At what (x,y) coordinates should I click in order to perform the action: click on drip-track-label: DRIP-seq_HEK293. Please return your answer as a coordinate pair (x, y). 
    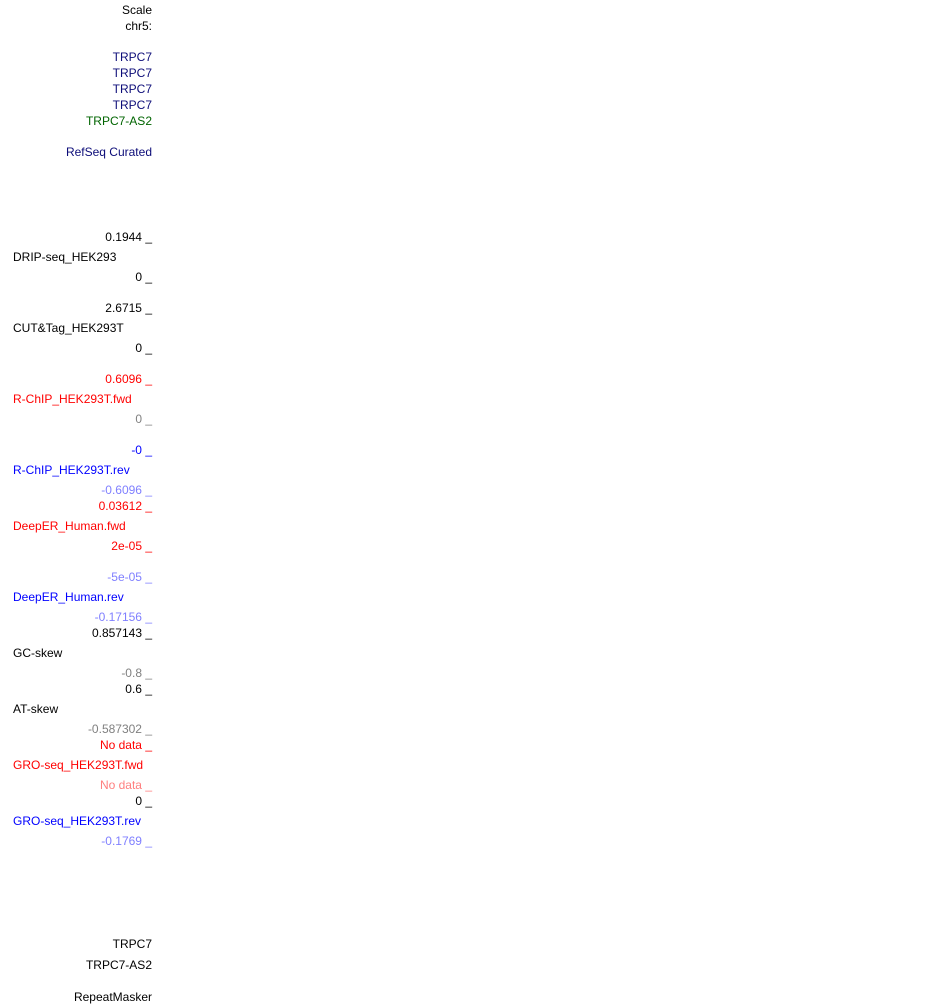
    Looking at the image, I should click on (65, 257).